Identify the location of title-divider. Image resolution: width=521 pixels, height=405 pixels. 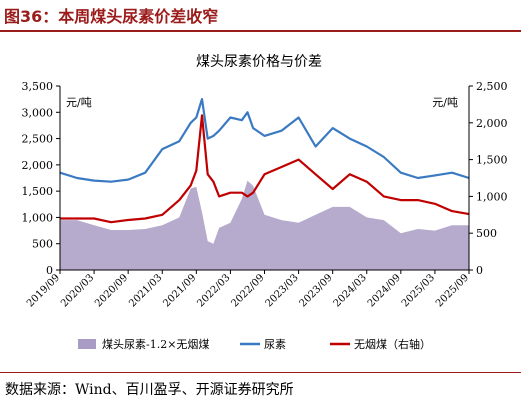
(260, 31).